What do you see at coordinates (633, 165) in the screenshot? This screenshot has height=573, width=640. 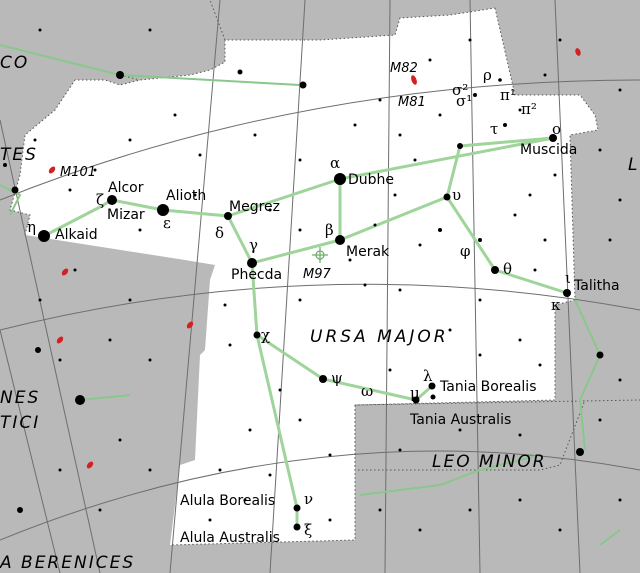 I see `neighbor-l: L` at bounding box center [633, 165].